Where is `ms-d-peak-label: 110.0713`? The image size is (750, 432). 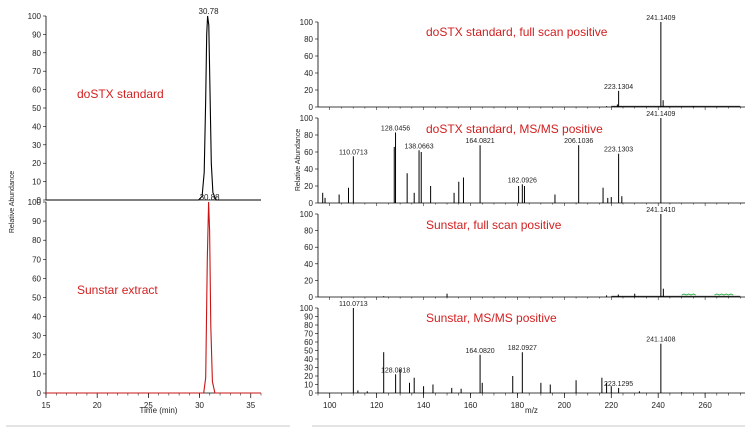 ms-d-peak-label: 110.0713 is located at coordinates (353, 304).